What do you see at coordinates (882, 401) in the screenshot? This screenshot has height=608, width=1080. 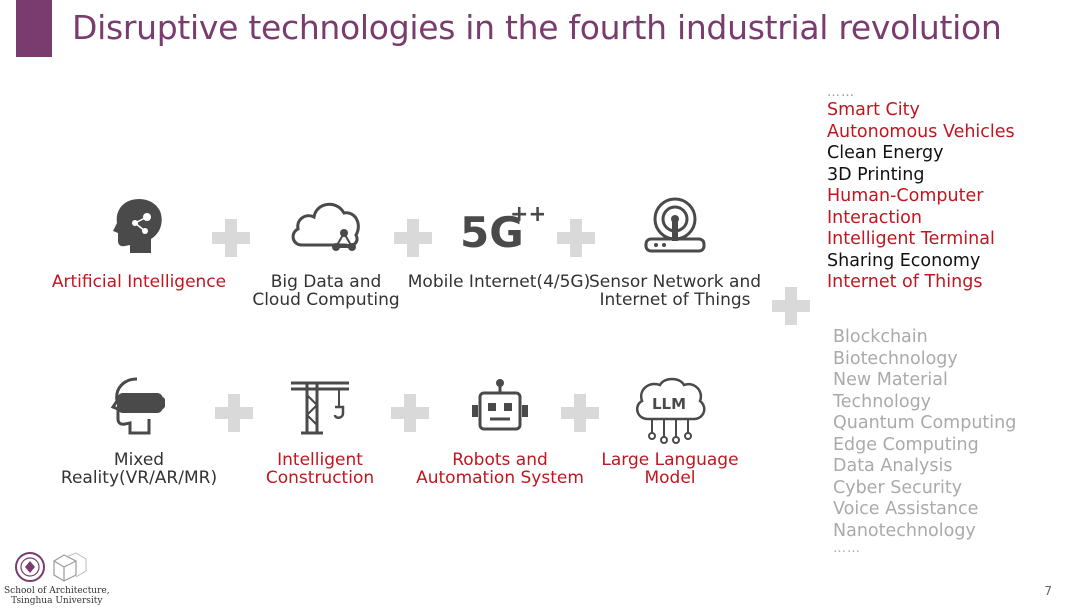 I see `list-item: Technology` at bounding box center [882, 401].